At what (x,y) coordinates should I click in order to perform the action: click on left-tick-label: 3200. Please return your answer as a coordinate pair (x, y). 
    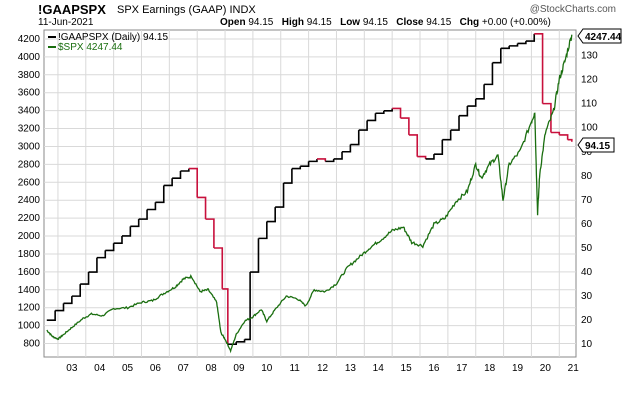
    Looking at the image, I should click on (29, 129).